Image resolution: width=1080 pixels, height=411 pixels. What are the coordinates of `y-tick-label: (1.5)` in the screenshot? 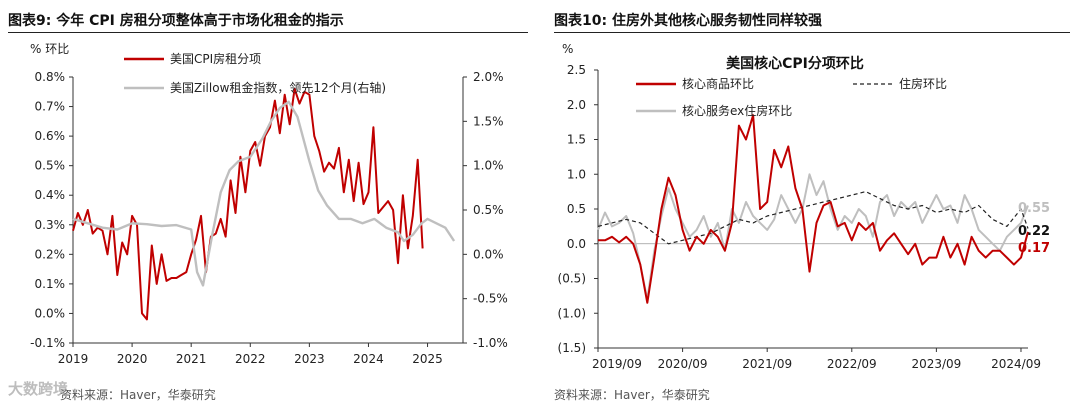 It's located at (572, 348).